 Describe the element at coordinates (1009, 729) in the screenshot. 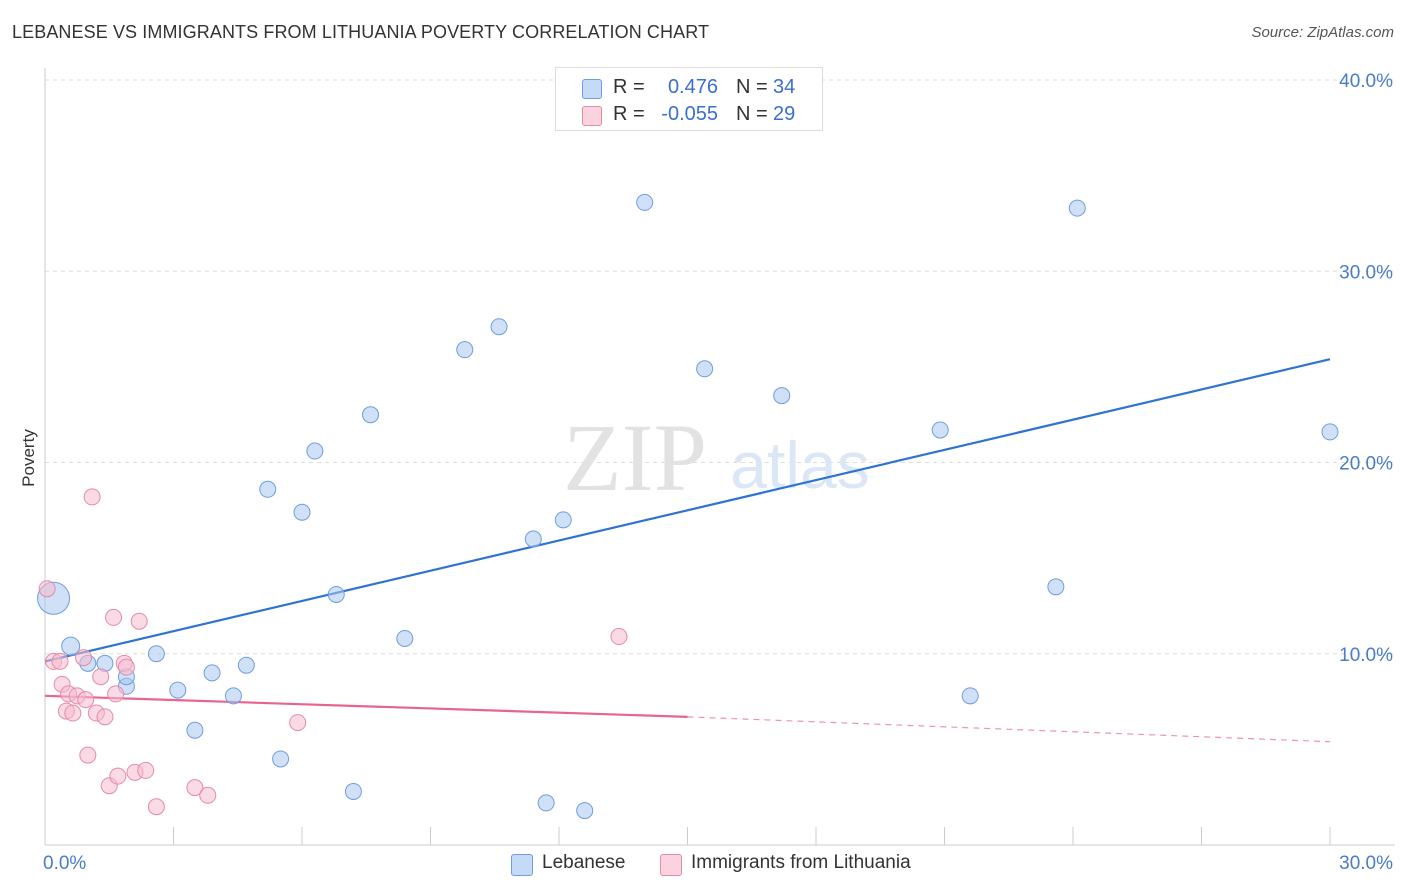

I see `trendline-lithuania-extension` at that location.